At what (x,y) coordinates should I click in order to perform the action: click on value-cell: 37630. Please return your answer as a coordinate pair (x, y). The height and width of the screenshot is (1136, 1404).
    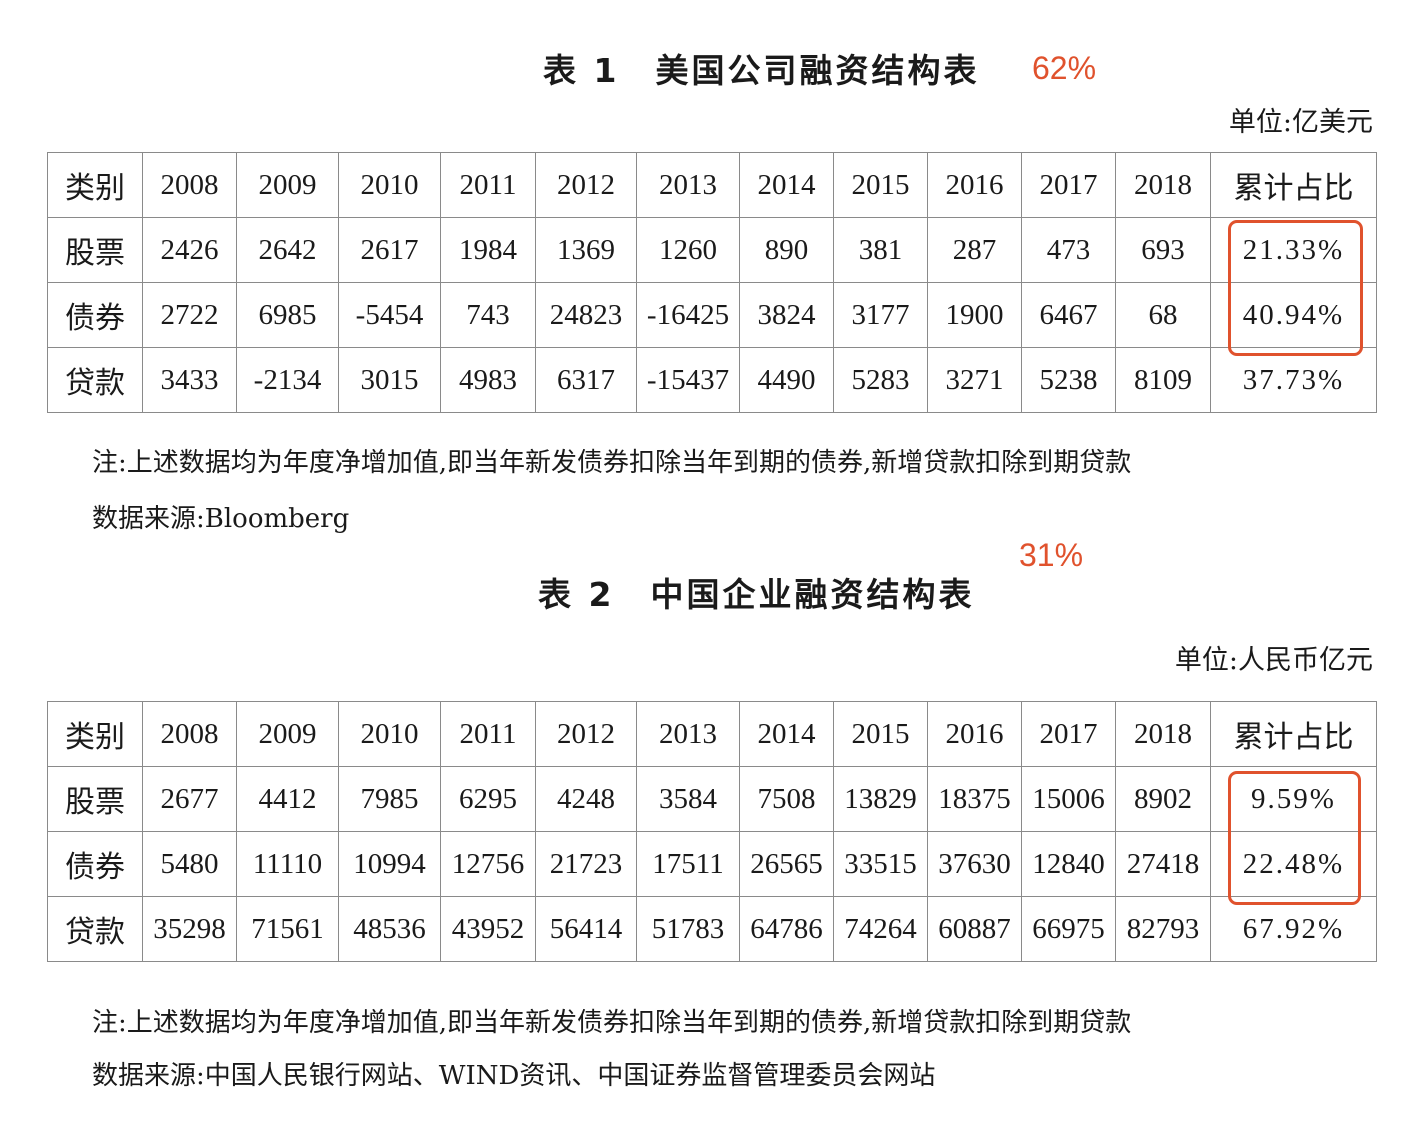
    Looking at the image, I should click on (974, 864).